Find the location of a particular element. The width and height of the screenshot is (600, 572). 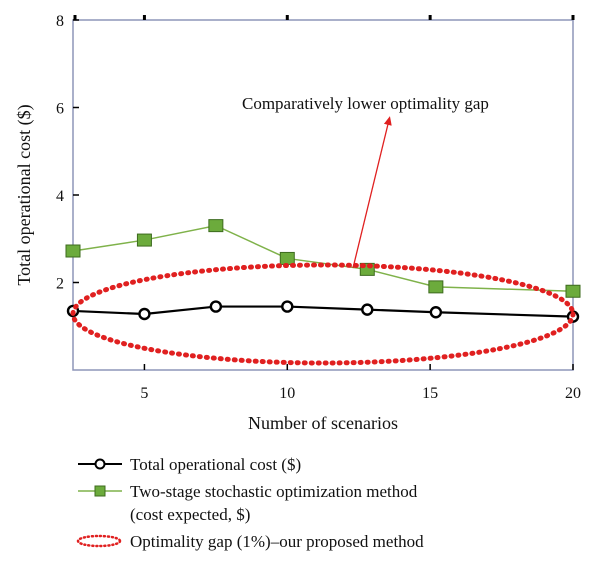

x-tick-label-15: 15 is located at coordinates (430, 393).